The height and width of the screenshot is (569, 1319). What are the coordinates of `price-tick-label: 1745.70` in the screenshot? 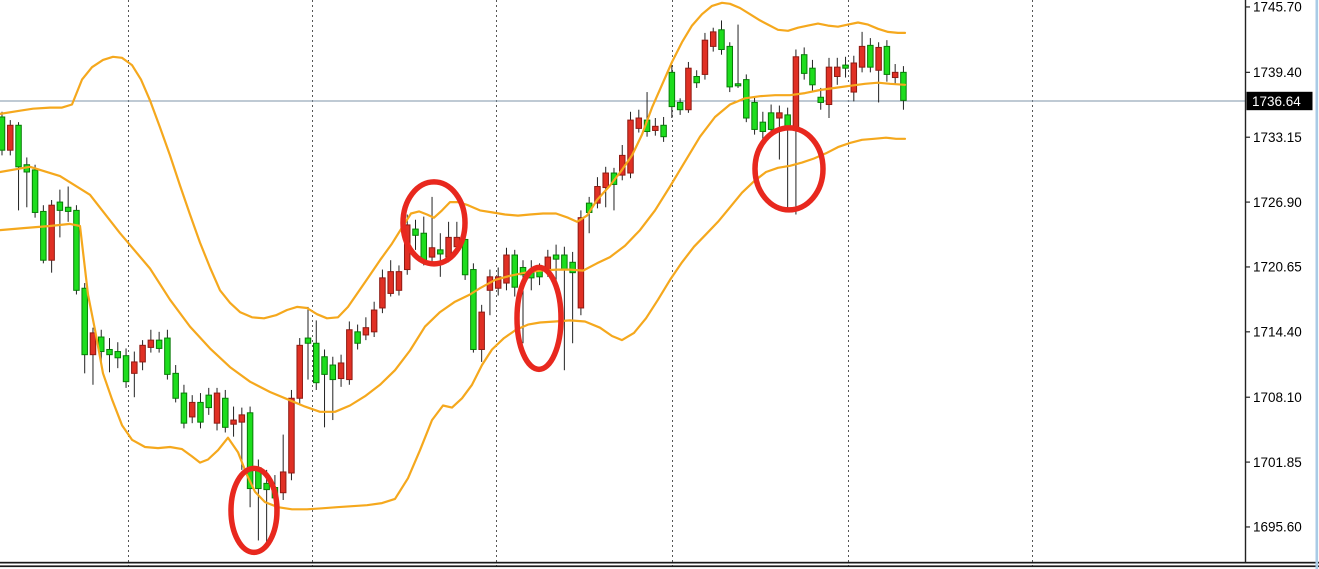 It's located at (1277, 7).